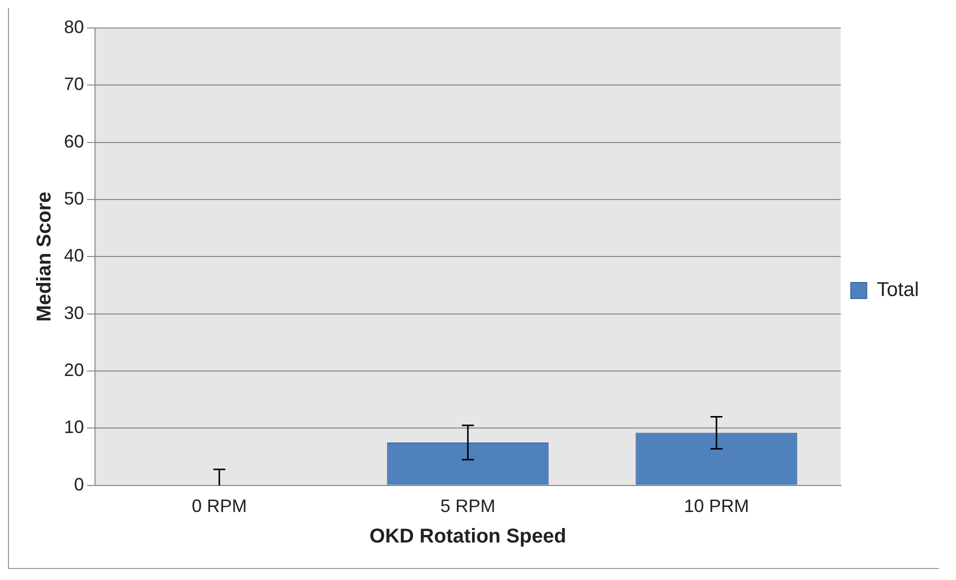 This screenshot has height=580, width=956. What do you see at coordinates (219, 506) in the screenshot?
I see `x-tick-label: 0 RPM` at bounding box center [219, 506].